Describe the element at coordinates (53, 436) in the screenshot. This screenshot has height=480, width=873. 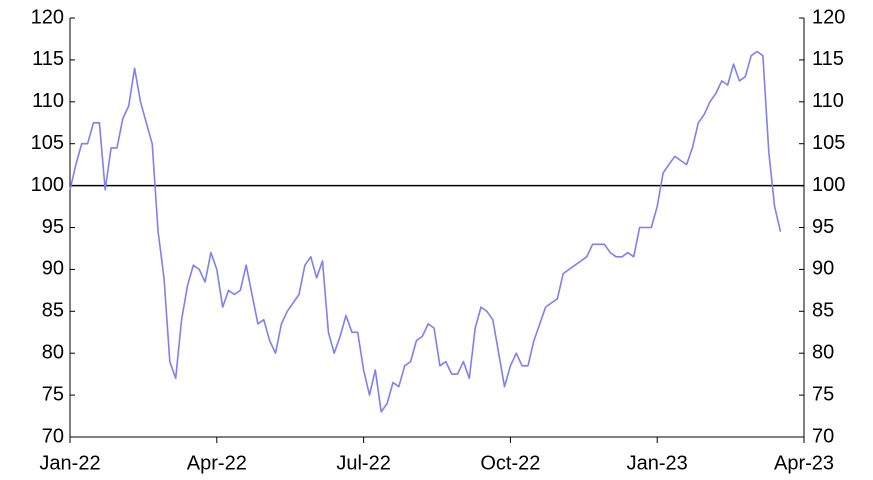
I see `y-tick-label: 70` at that location.